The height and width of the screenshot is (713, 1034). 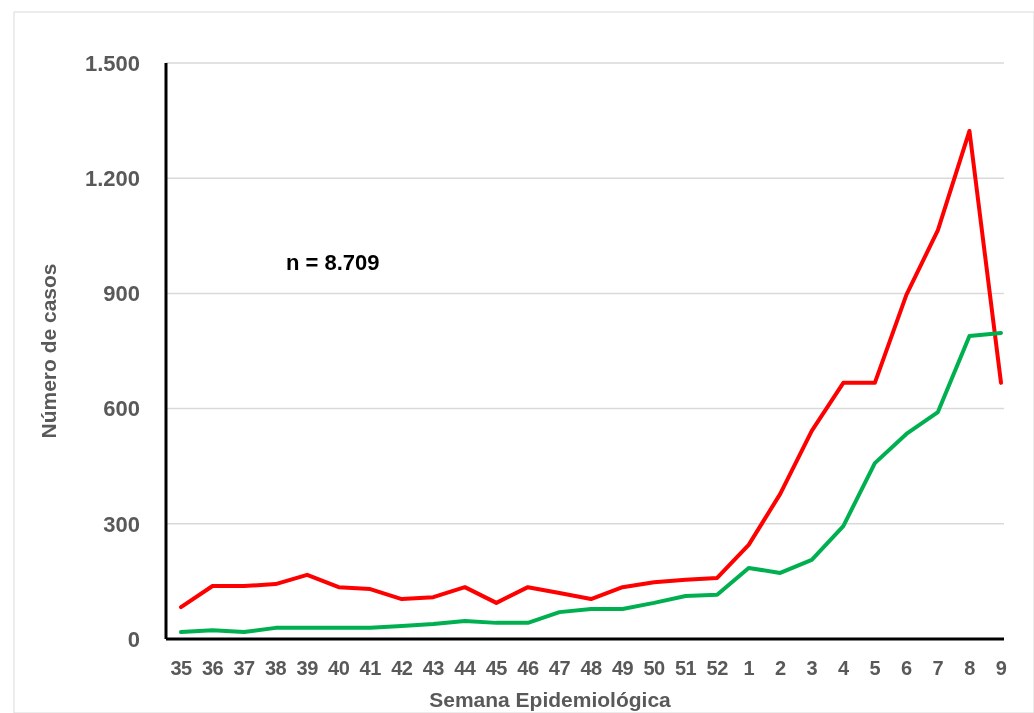 What do you see at coordinates (591, 668) in the screenshot?
I see `x-tick-label: 48` at bounding box center [591, 668].